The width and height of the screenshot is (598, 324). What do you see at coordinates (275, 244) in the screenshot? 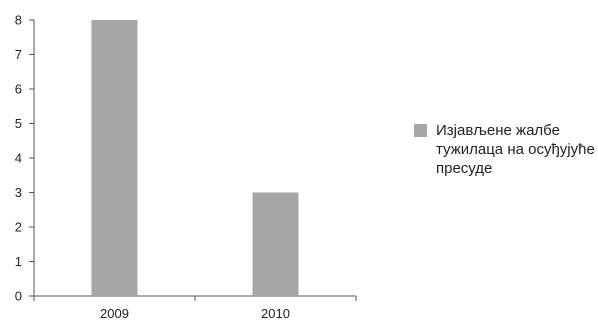
I see `bar-2010` at bounding box center [275, 244].